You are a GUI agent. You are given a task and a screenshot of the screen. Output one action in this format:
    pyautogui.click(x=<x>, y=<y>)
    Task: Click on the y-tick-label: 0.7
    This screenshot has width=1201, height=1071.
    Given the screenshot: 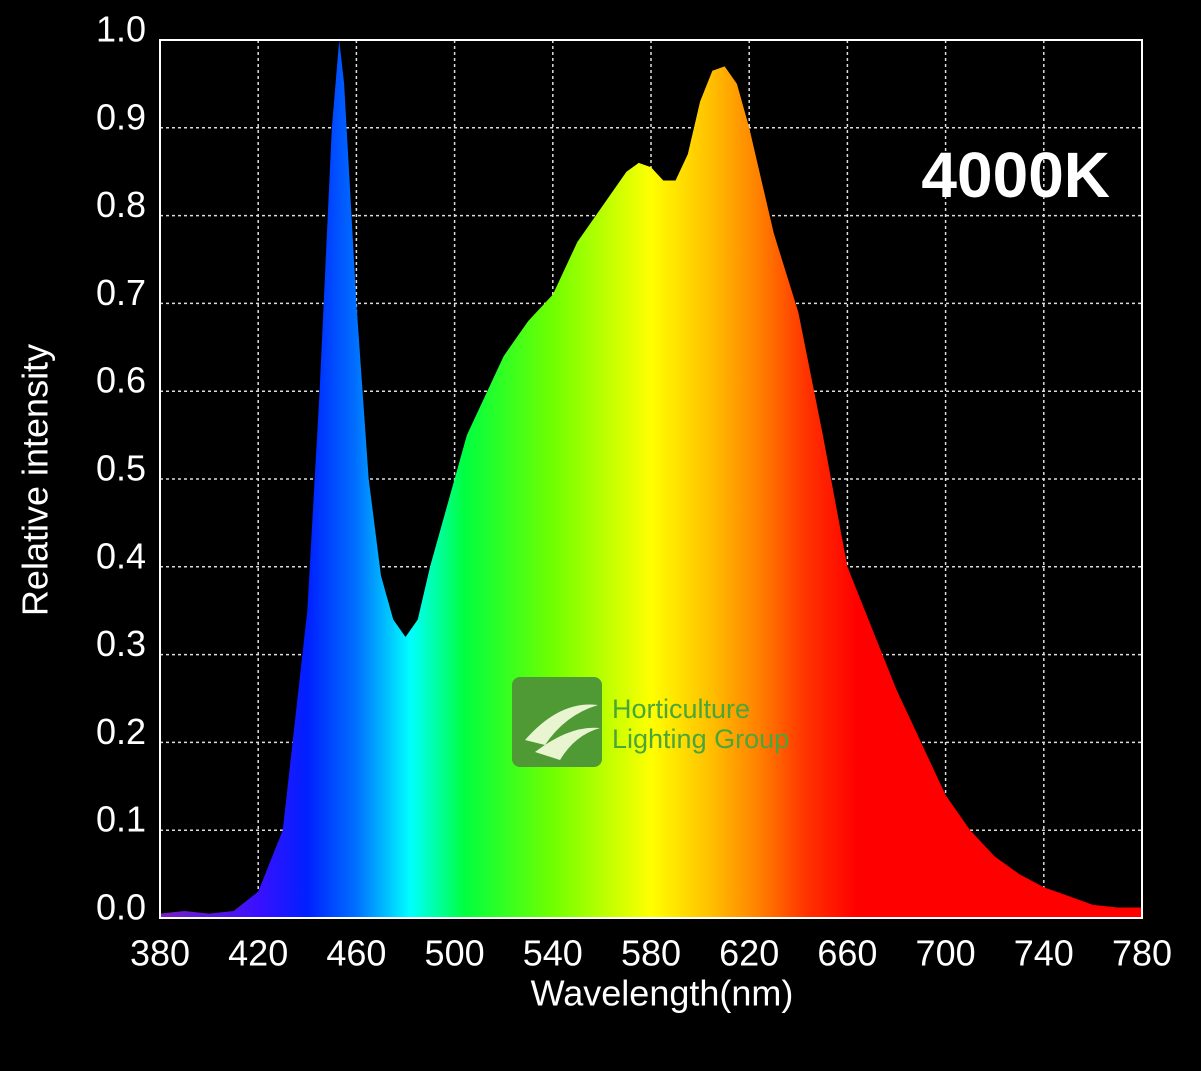 What is the action you would take?
    pyautogui.click(x=121, y=292)
    